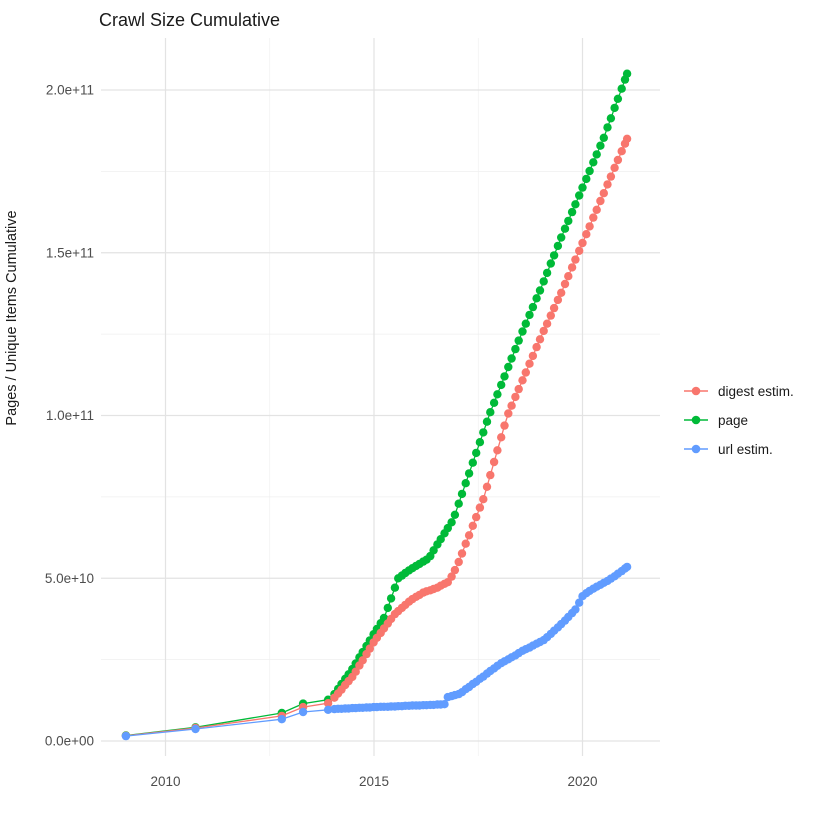 Image resolution: width=826 pixels, height=827 pixels. I want to click on y-tick-label: 5.0e+10, so click(69, 578).